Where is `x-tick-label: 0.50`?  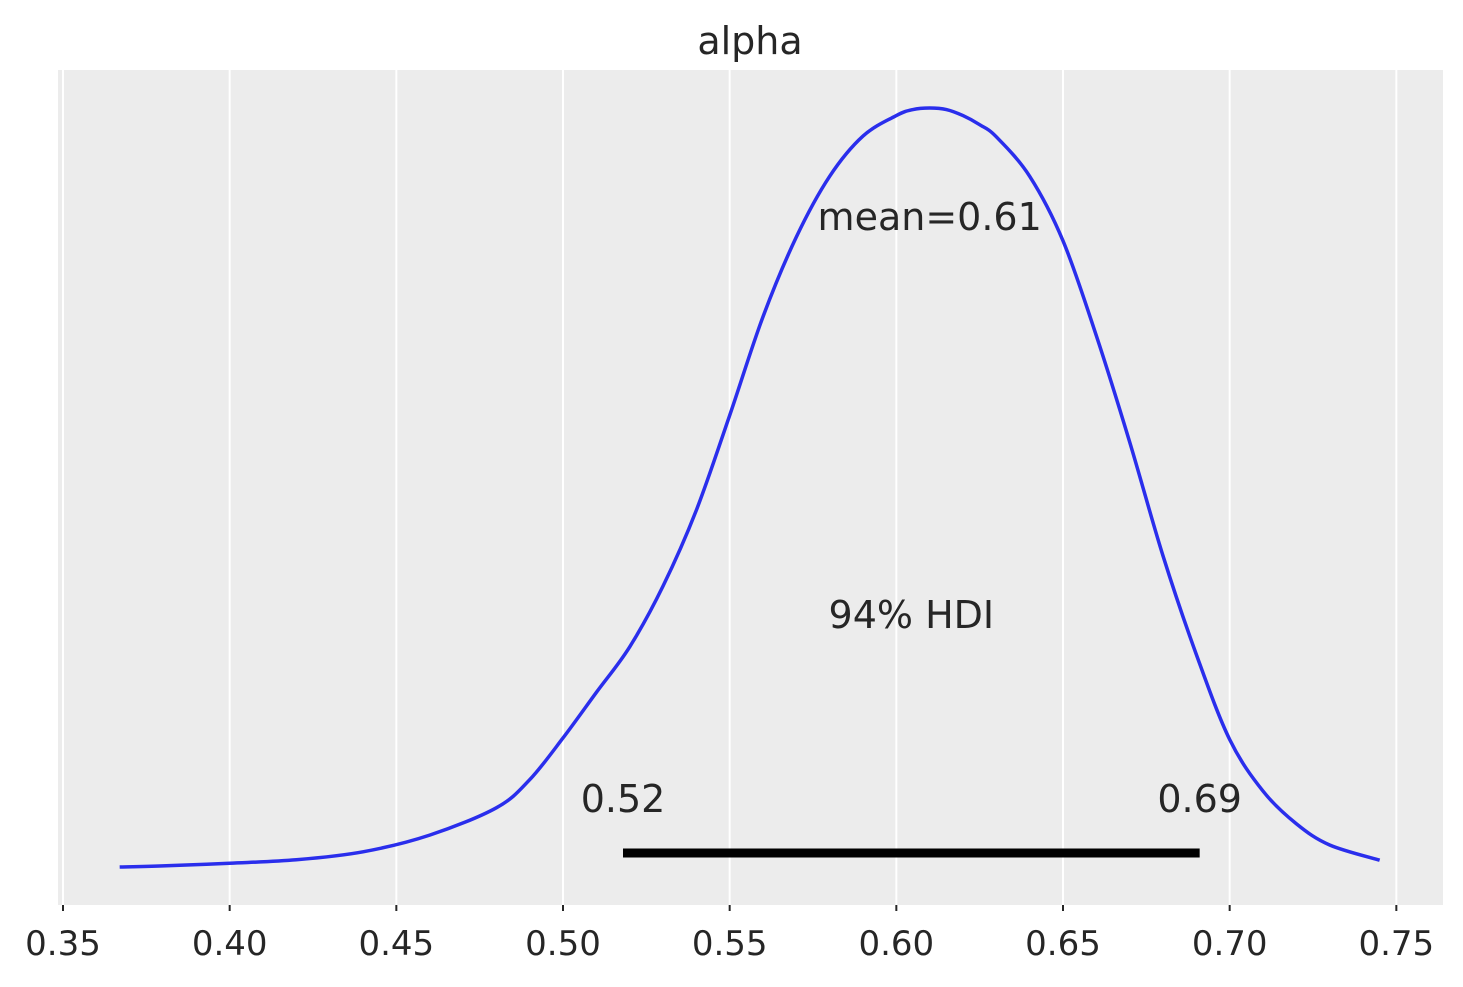
x-tick-label: 0.50 is located at coordinates (563, 944).